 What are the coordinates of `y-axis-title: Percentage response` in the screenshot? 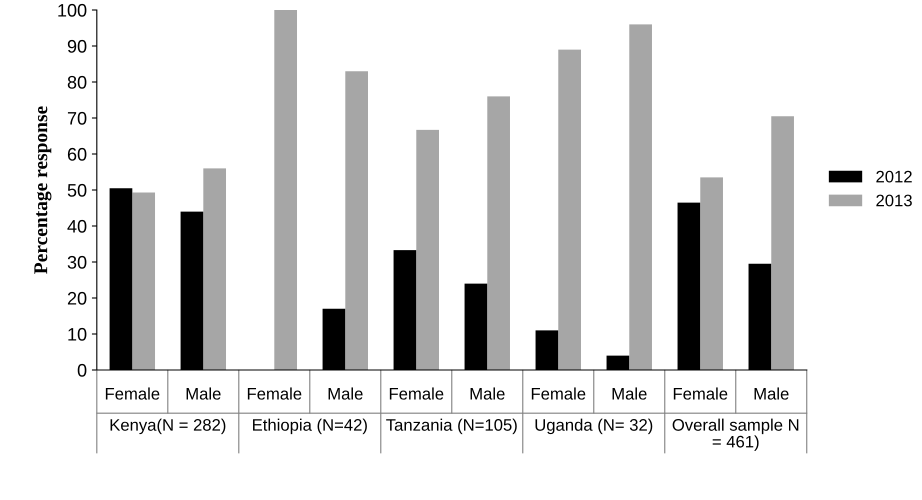 It's located at (43, 190).